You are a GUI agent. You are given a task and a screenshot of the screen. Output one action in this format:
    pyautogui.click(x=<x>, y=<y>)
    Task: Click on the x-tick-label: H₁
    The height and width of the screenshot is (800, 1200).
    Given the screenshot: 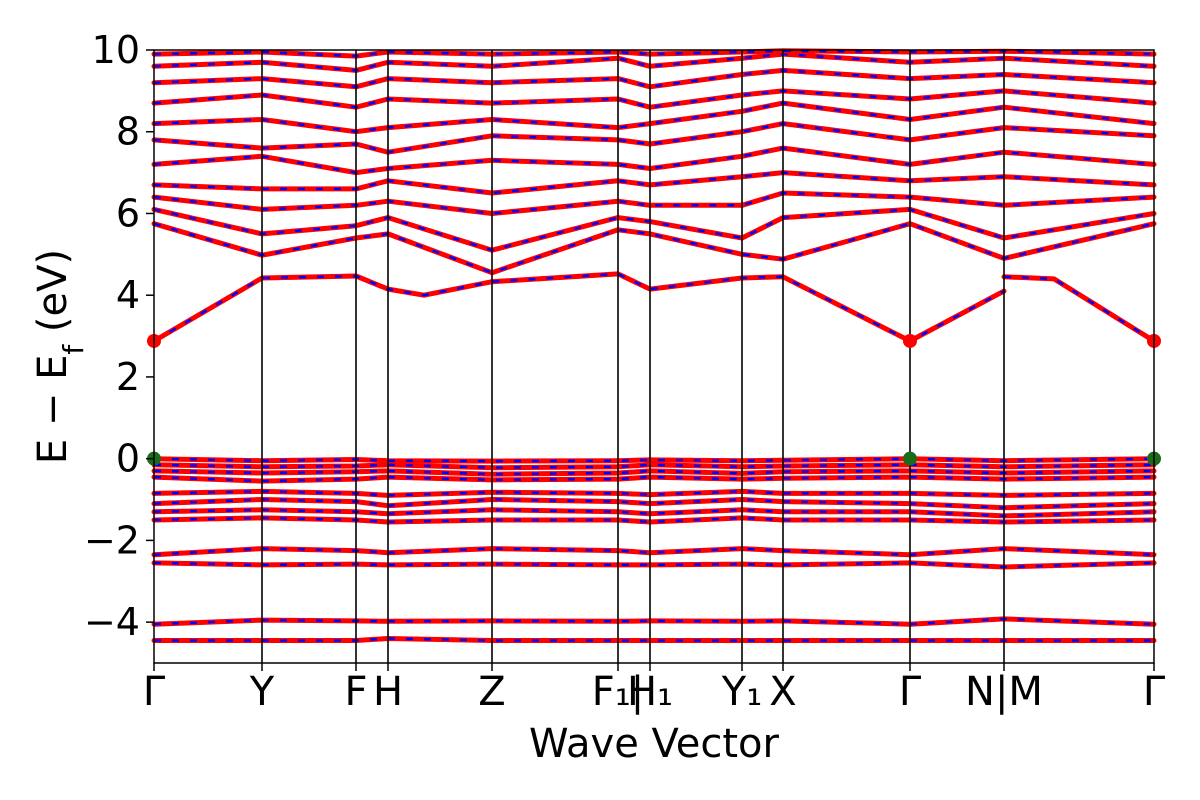 What is the action you would take?
    pyautogui.click(x=650, y=692)
    